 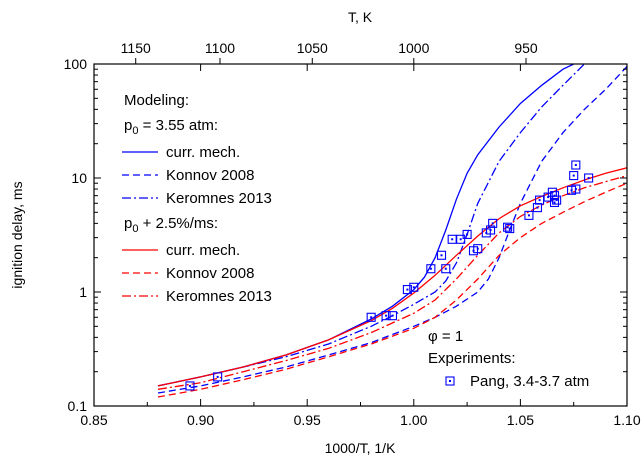 What do you see at coordinates (219, 198) in the screenshot?
I see `legend-item-blue-dashdot-label: Keromnes 2013` at bounding box center [219, 198].